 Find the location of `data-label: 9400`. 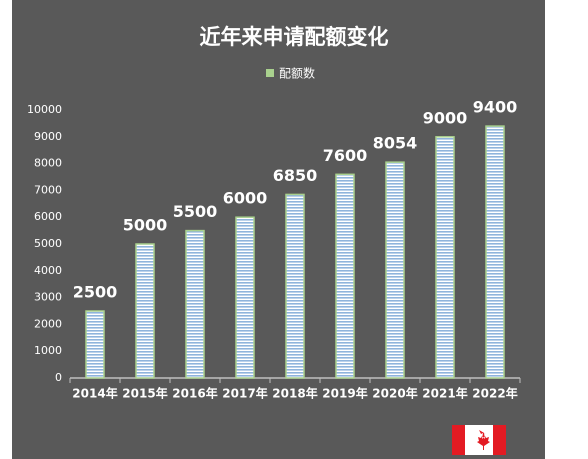

data-label: 9400 is located at coordinates (495, 107).